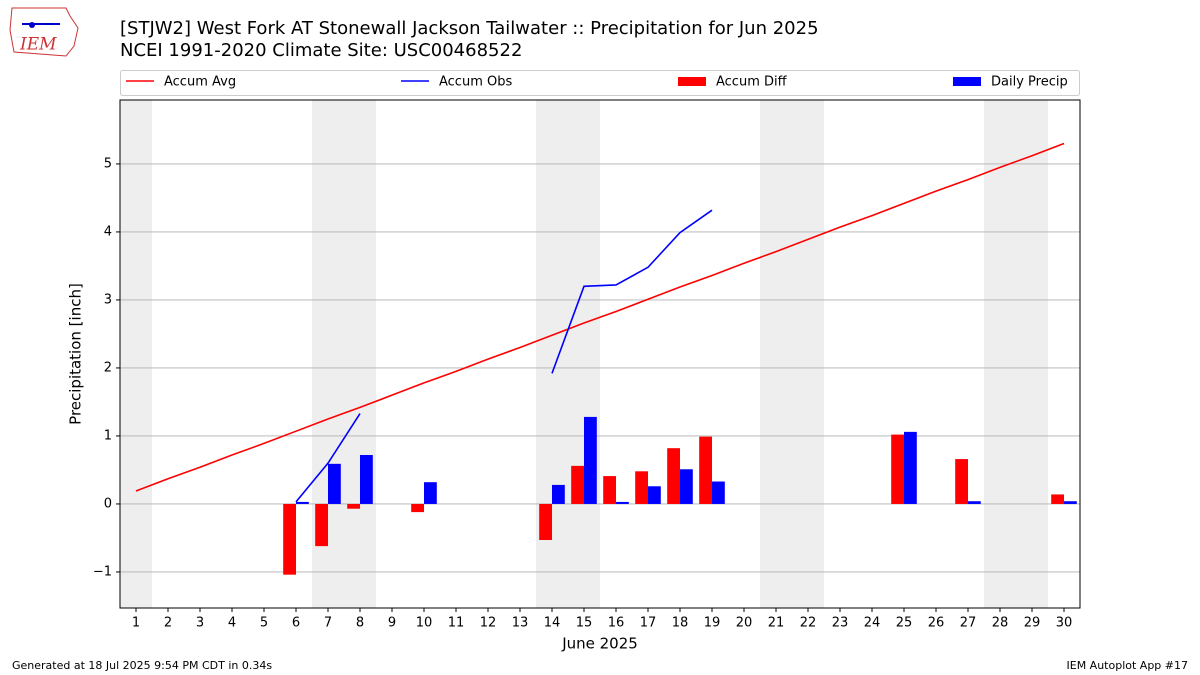  I want to click on x-tick-label: 11, so click(456, 623).